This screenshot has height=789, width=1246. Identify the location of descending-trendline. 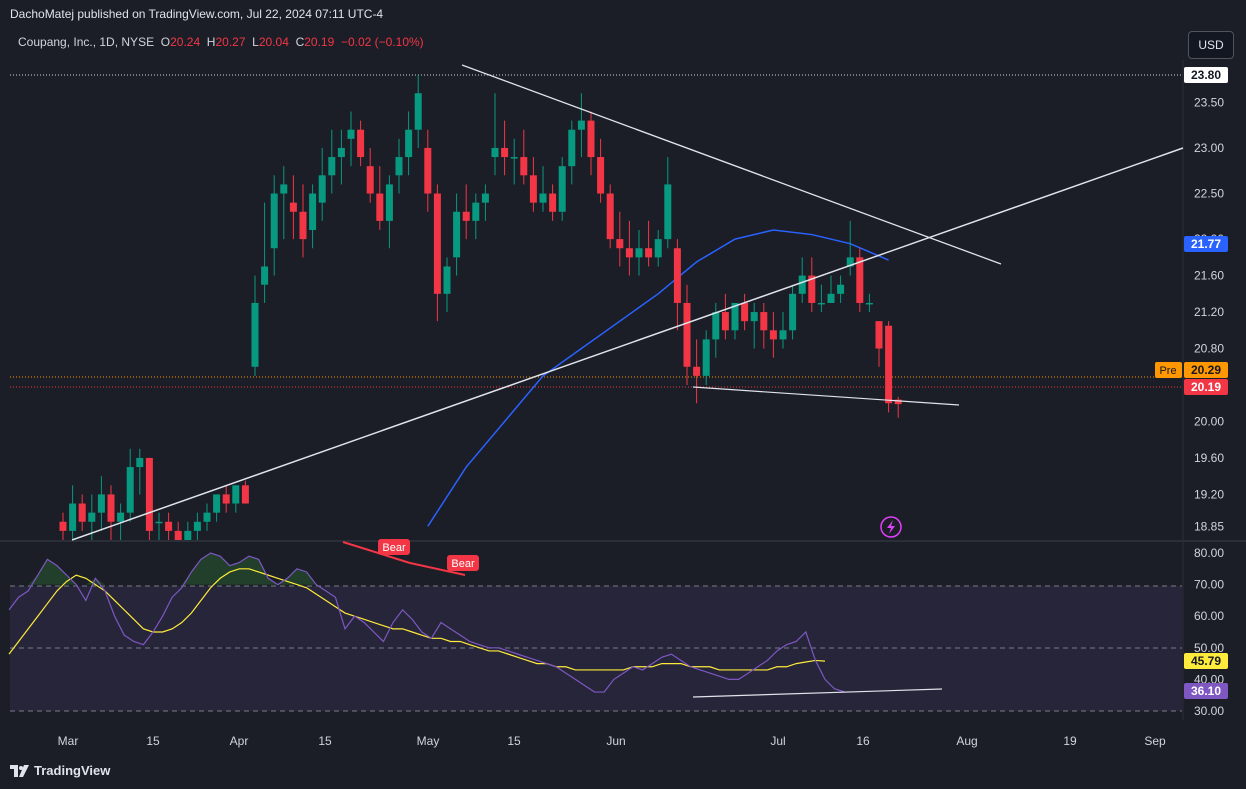
(731, 164).